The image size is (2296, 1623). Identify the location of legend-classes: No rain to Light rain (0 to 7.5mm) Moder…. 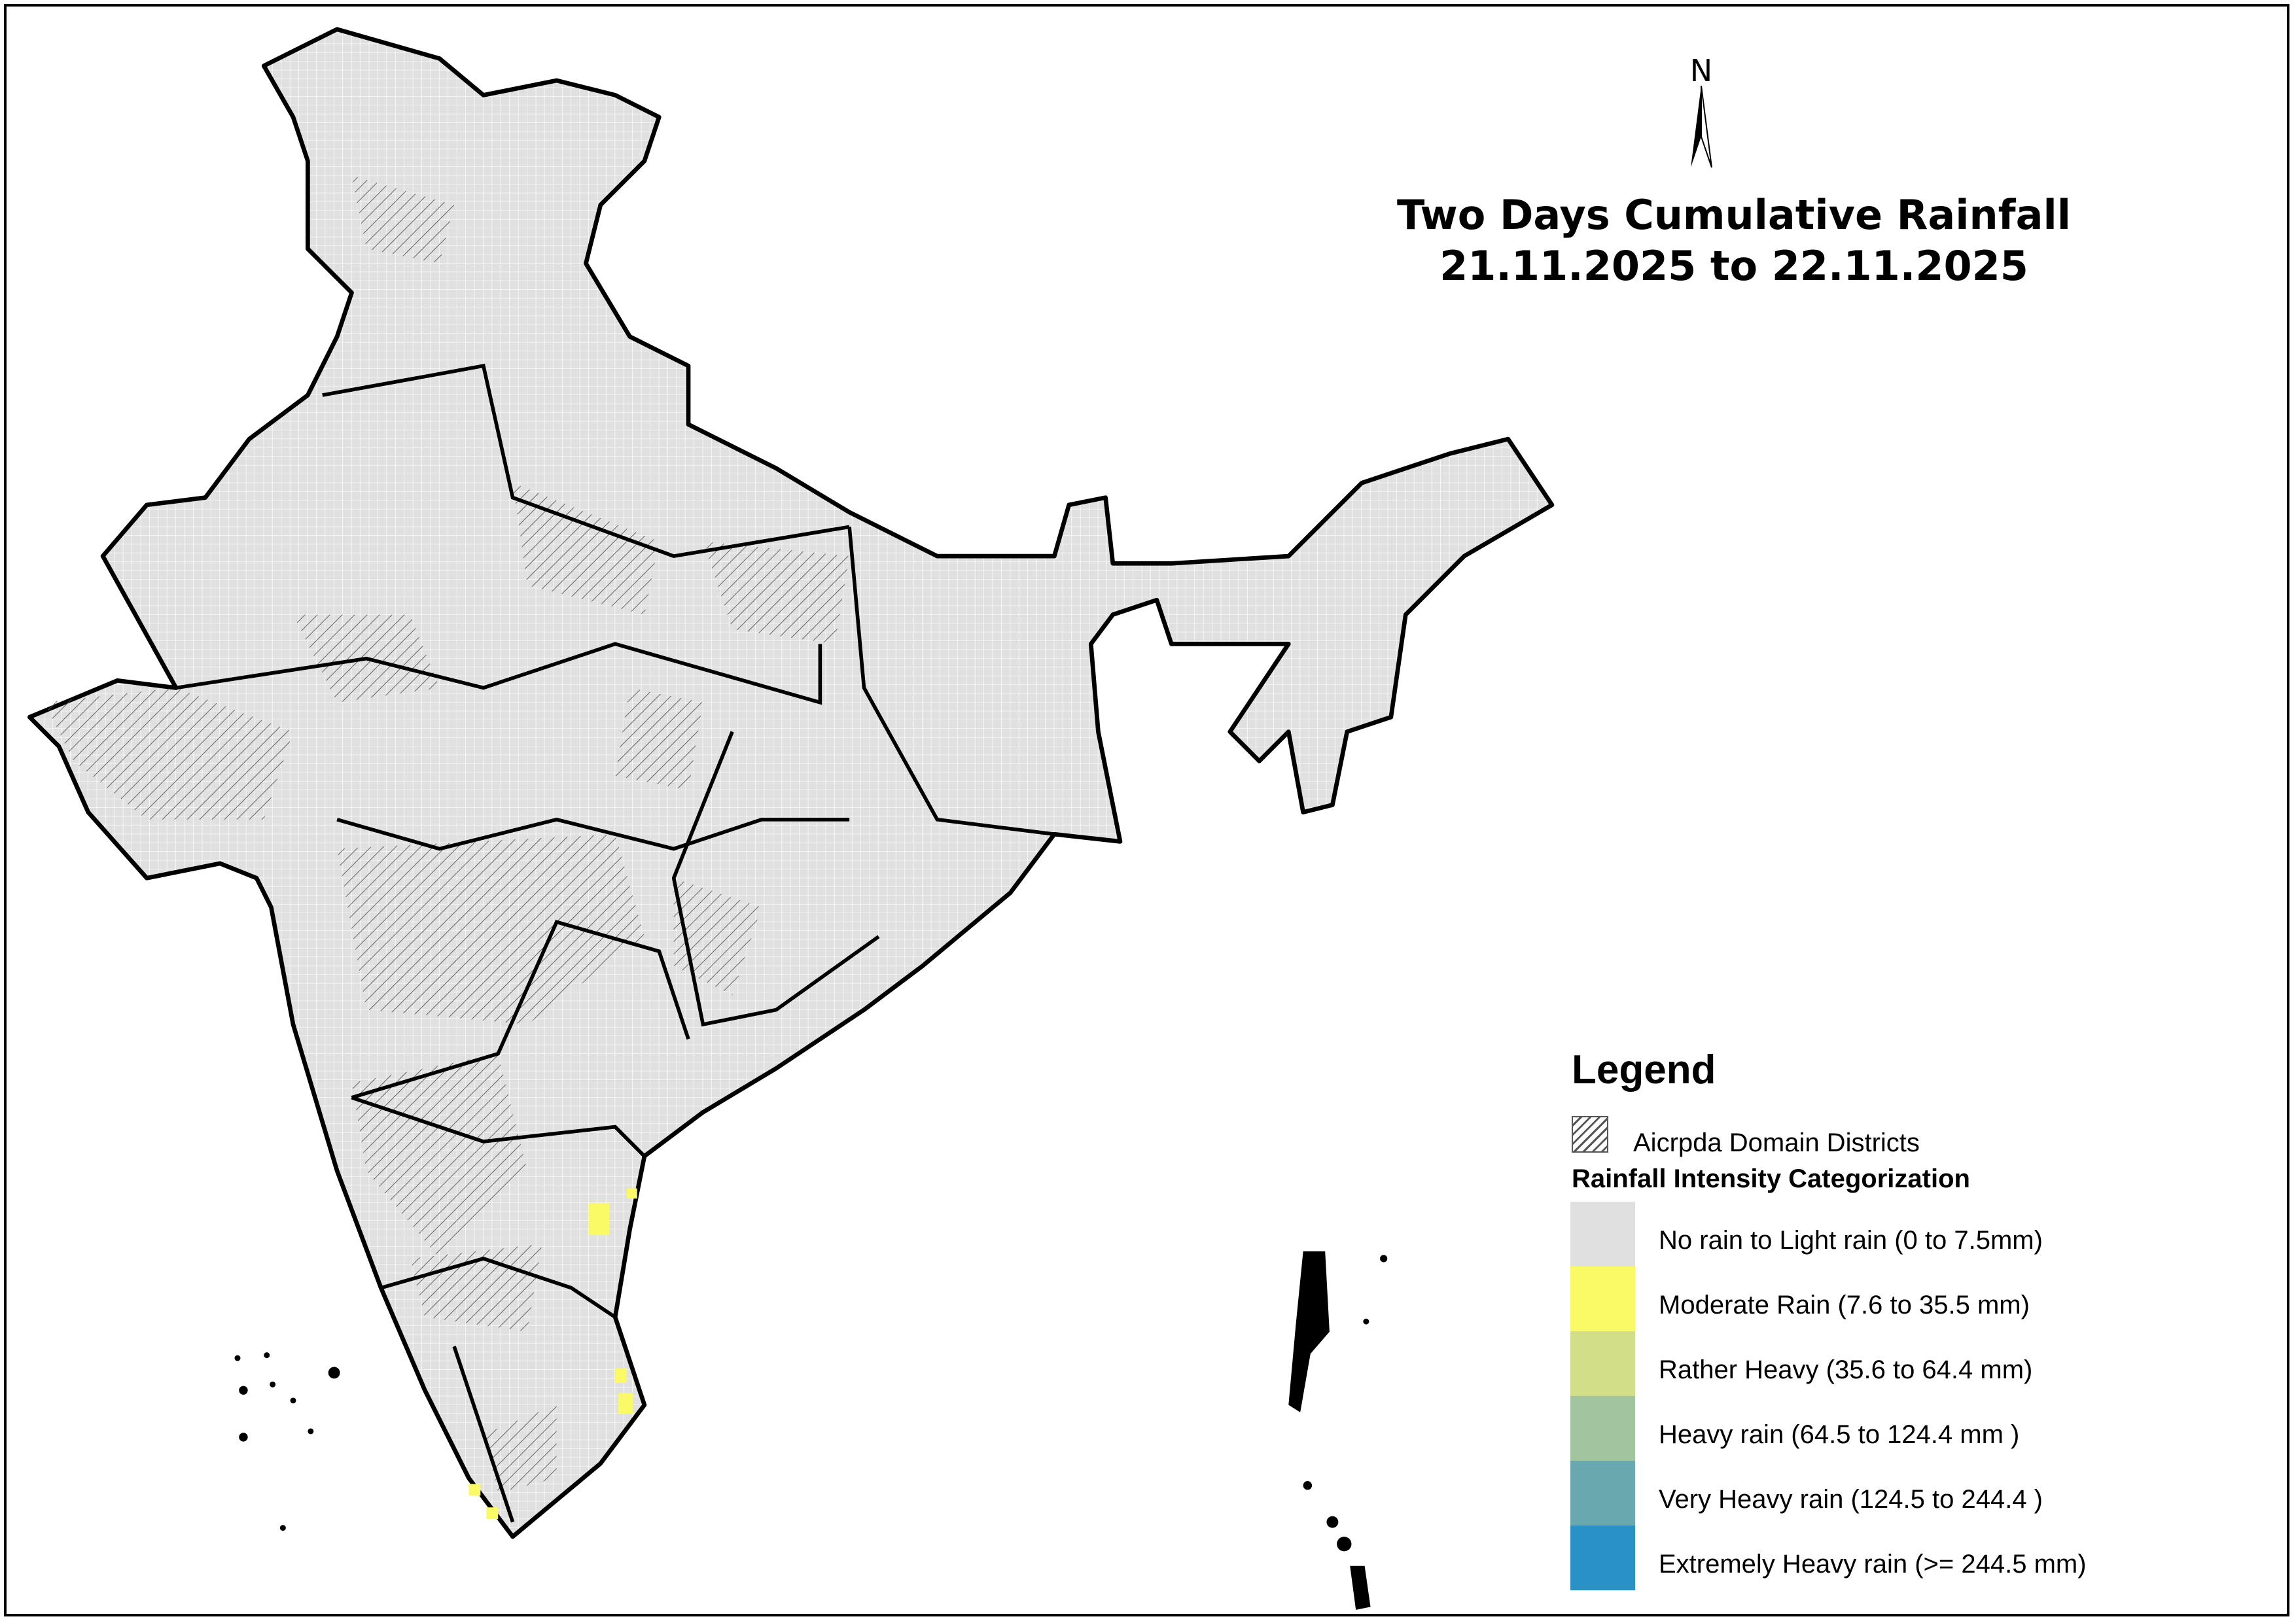
(1861, 1396).